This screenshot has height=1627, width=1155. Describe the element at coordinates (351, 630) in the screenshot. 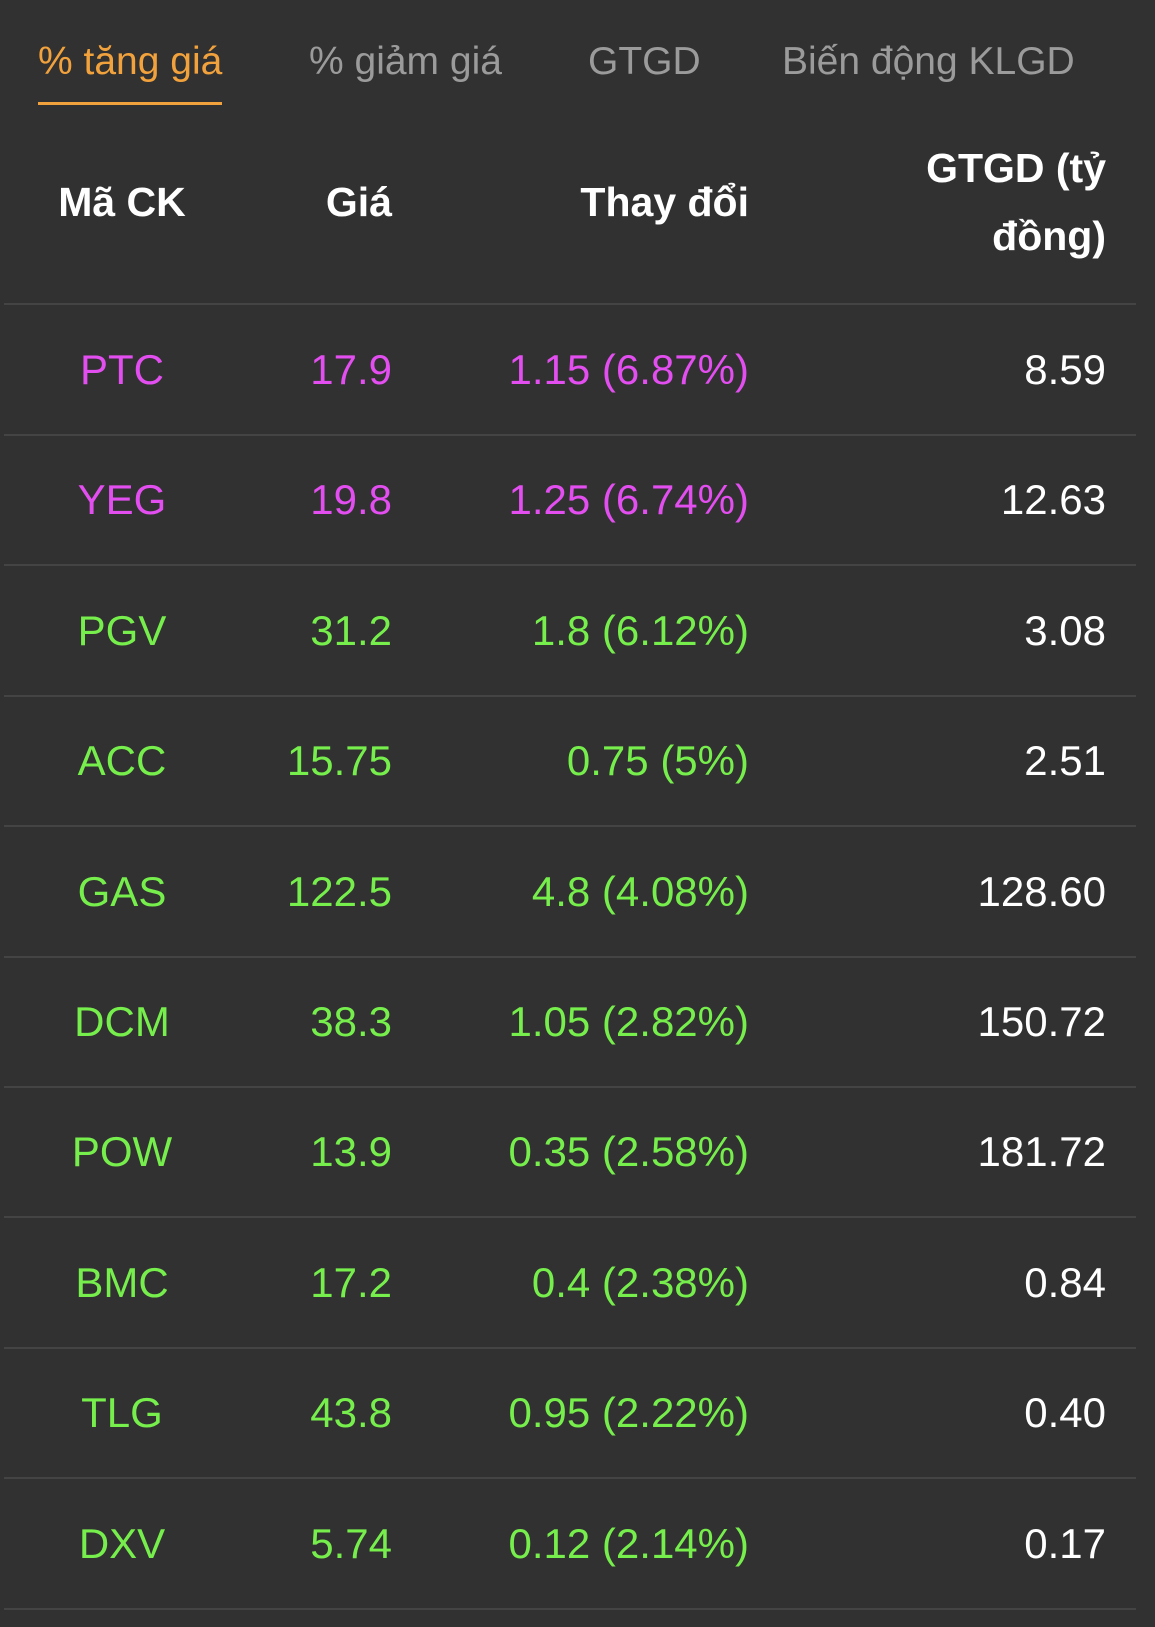

I see `cell-value: 31.2` at that location.